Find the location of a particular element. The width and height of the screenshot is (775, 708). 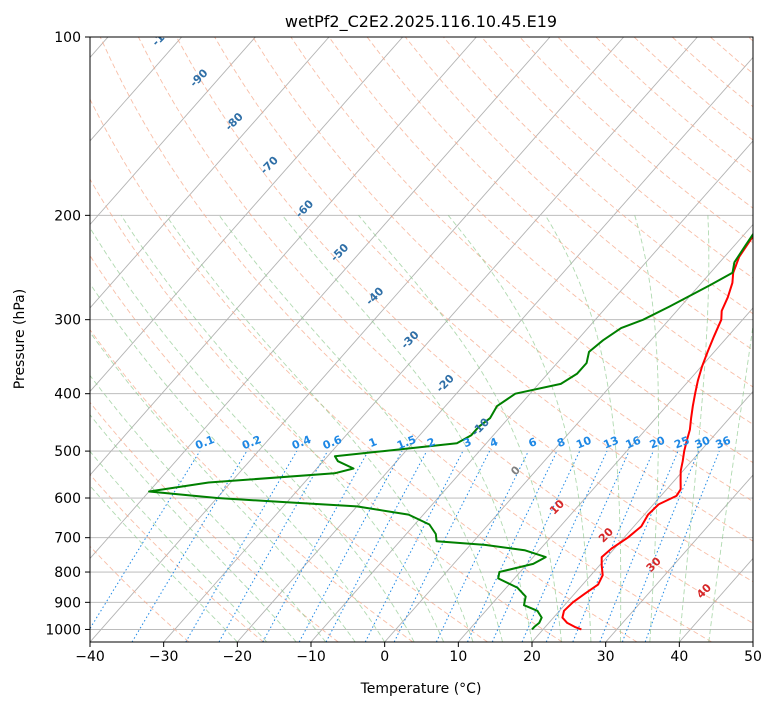

chart-title: wetPf2_C2E2.2025.116.10.45.E19 is located at coordinates (421, 22).